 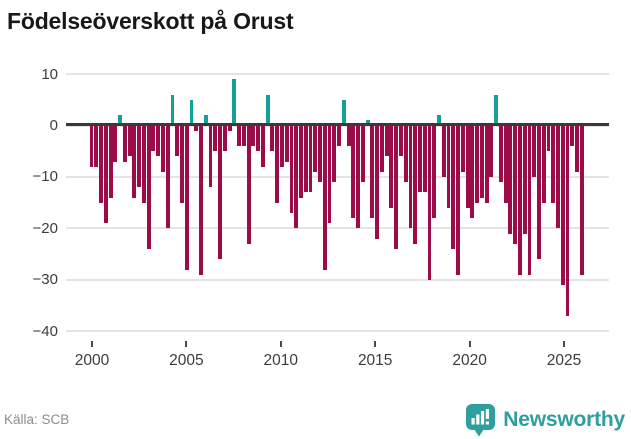 I want to click on bar-2002Q2, so click(x=134, y=161).